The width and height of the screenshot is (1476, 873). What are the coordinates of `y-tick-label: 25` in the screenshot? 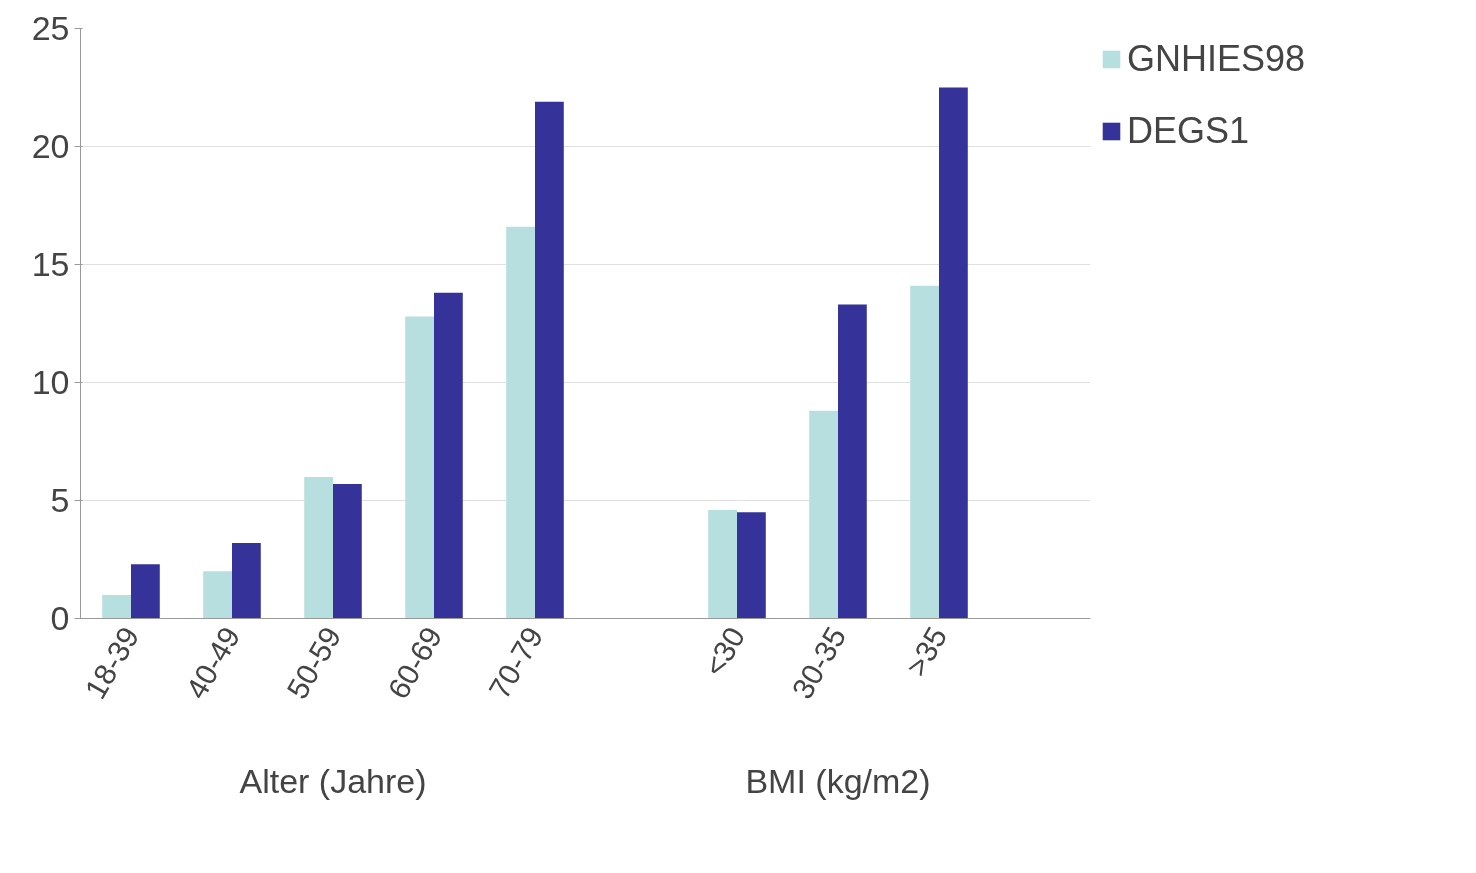 It's located at (50, 28).